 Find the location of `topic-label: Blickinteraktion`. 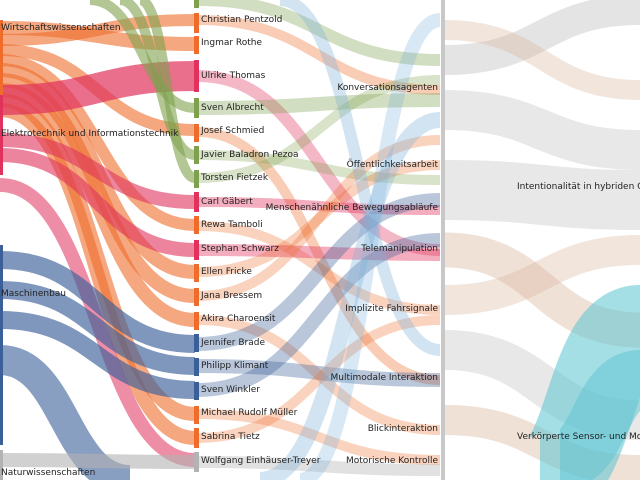

topic-label: Blickinteraktion is located at coordinates (402, 429).